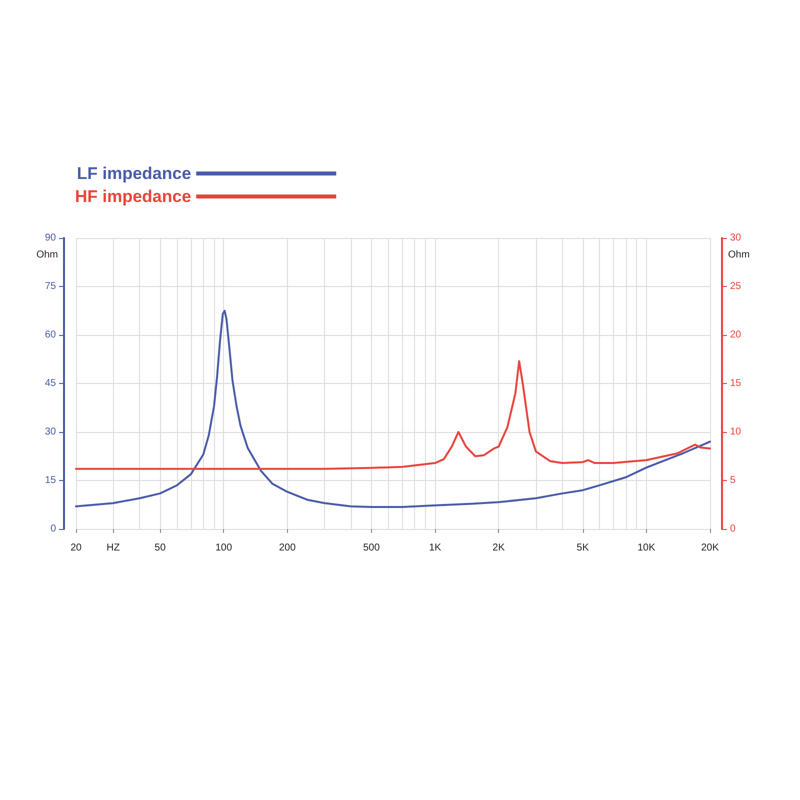  I want to click on y-tick-label: 15, so click(50, 480).